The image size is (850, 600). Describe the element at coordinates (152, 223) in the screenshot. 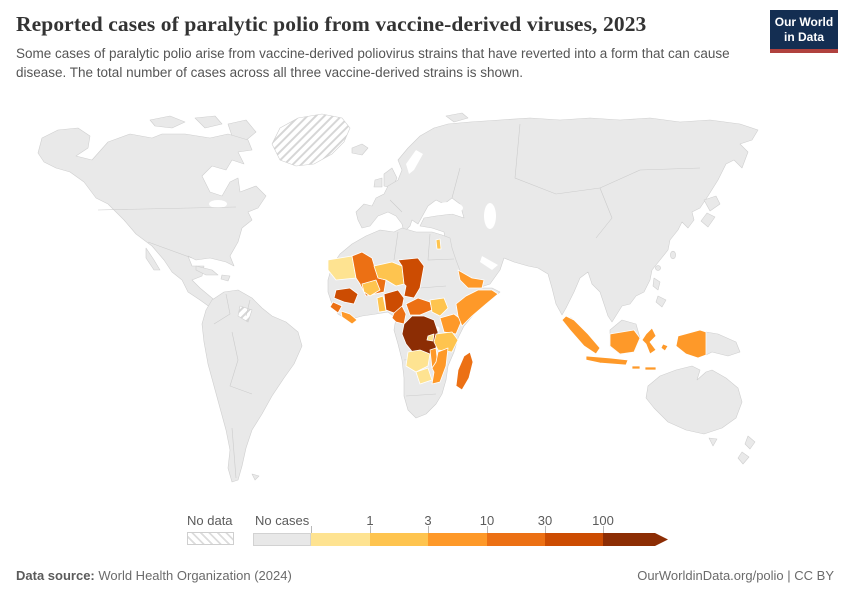

I see `region-north-america` at that location.